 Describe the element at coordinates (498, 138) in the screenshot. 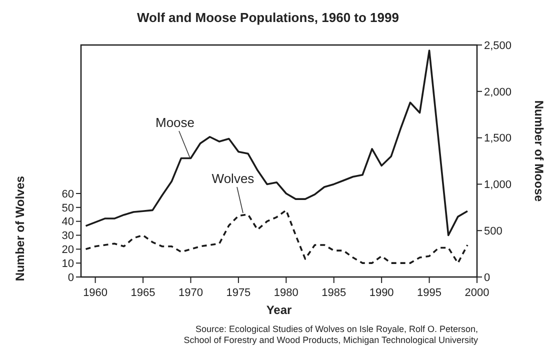

I see `y2-tick-label: 1,500` at that location.